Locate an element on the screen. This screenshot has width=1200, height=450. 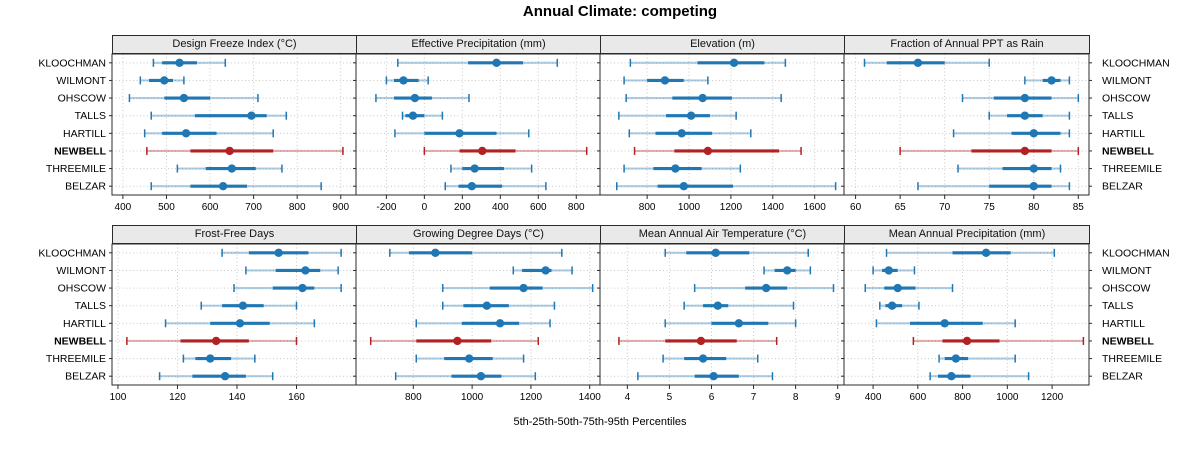
axis-tick-label: 140 is located at coordinates (237, 397).